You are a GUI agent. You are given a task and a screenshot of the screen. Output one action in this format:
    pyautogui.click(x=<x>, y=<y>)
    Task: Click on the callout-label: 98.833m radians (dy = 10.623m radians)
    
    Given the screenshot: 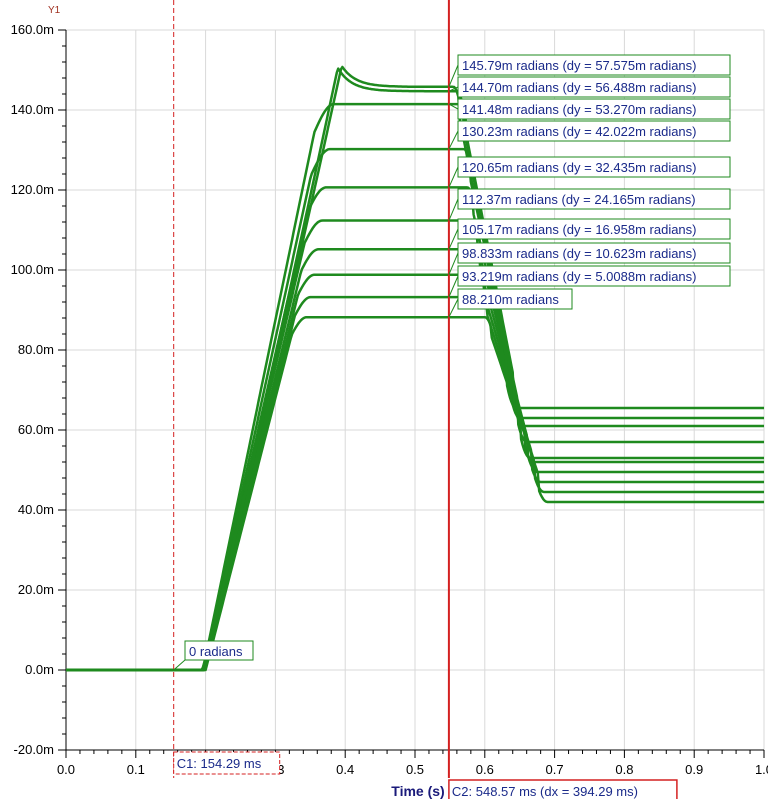 What is the action you would take?
    pyautogui.click(x=579, y=253)
    